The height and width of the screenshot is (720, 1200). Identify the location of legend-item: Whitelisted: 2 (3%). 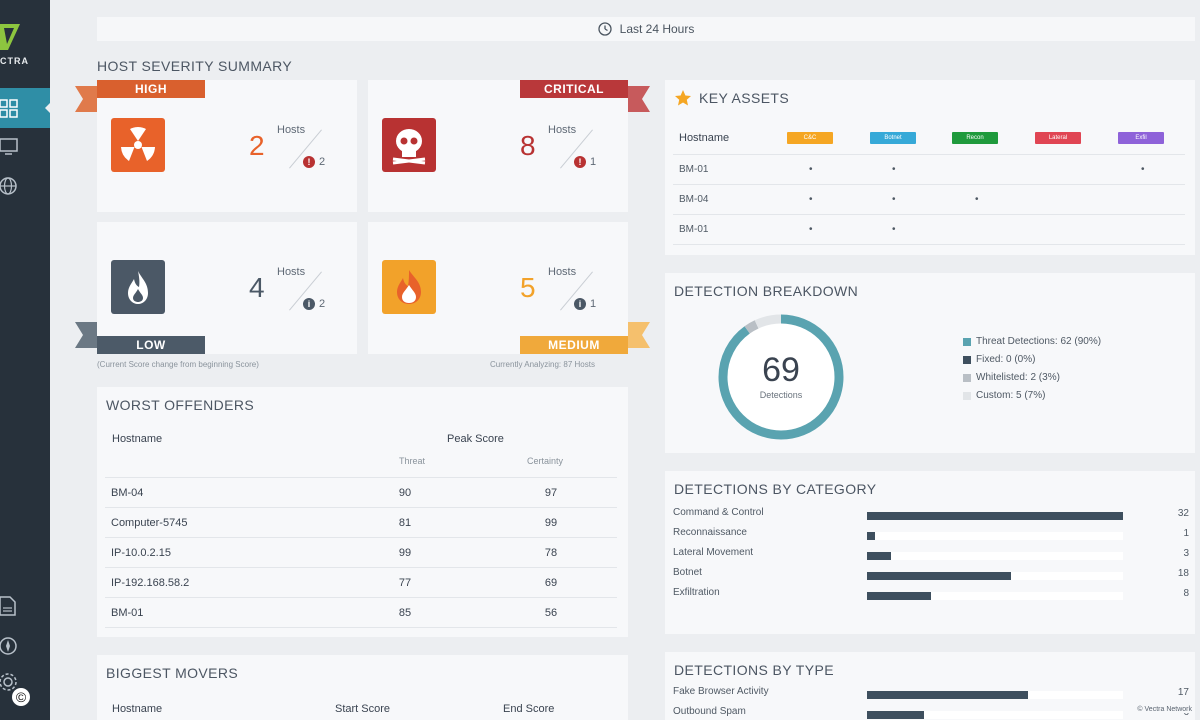
(1011, 377).